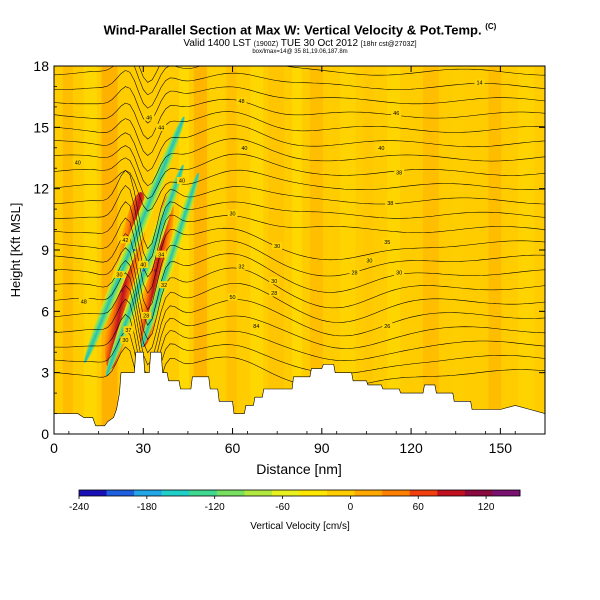 Image resolution: width=600 pixels, height=600 pixels. What do you see at coordinates (299, 469) in the screenshot?
I see `x-axis-label: Distance [nm]` at bounding box center [299, 469].